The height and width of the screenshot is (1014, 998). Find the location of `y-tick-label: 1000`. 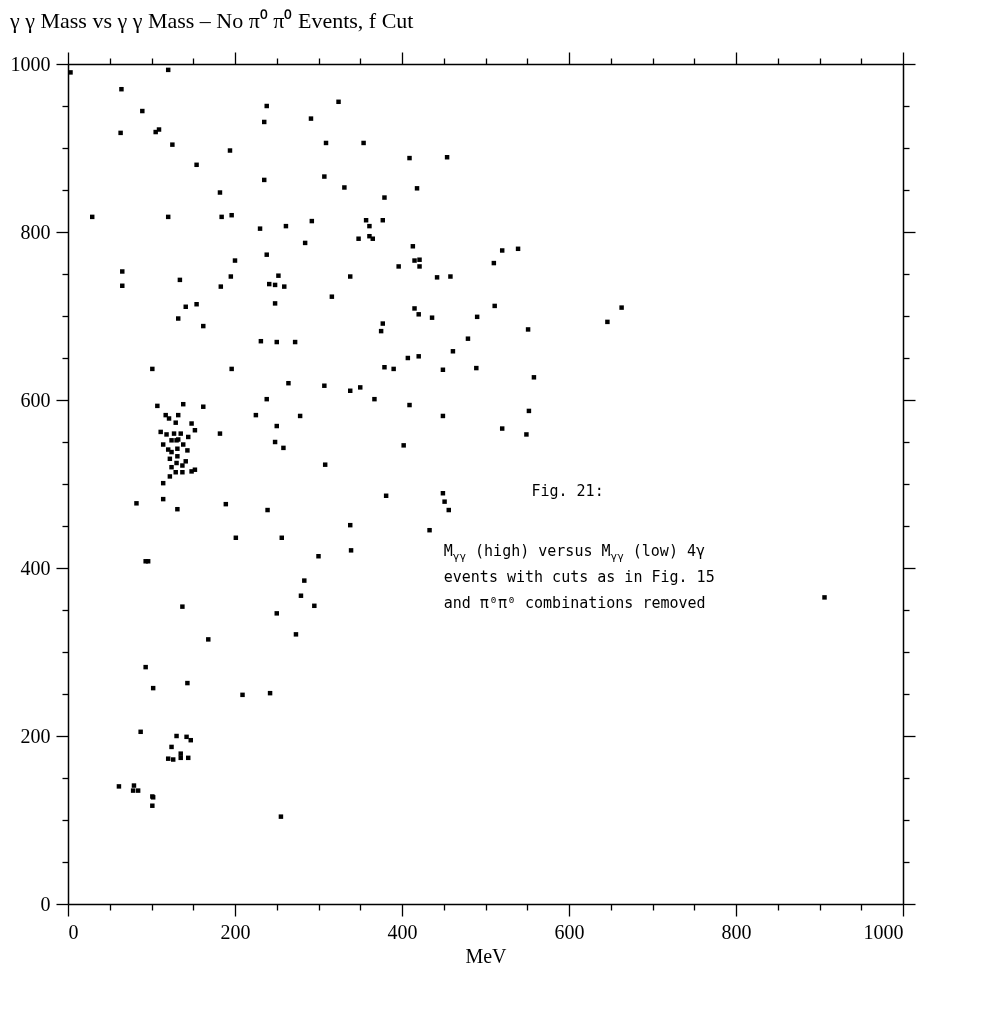

y-tick-label: 1000 is located at coordinates (30, 63).